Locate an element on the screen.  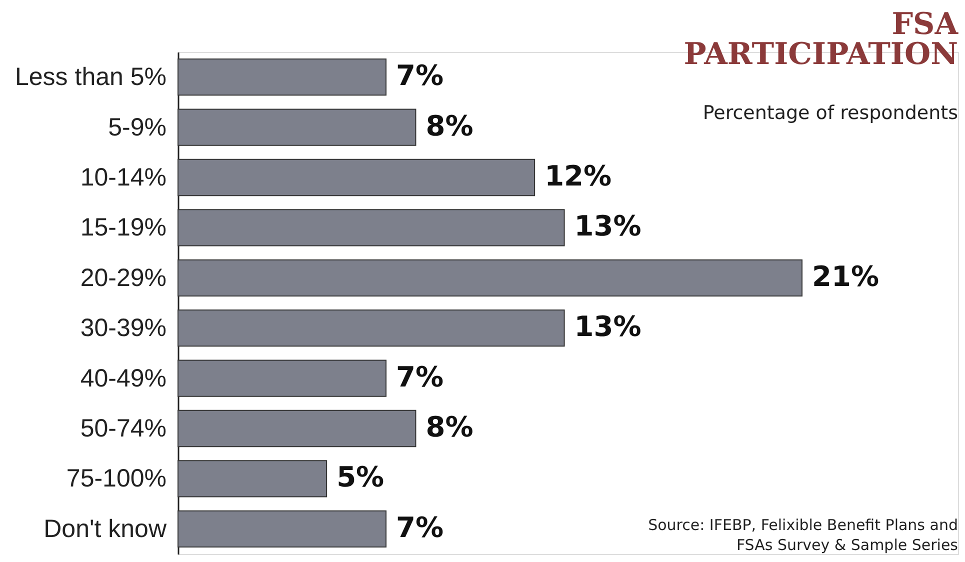
y-tick-label: 30-39% is located at coordinates (123, 328).